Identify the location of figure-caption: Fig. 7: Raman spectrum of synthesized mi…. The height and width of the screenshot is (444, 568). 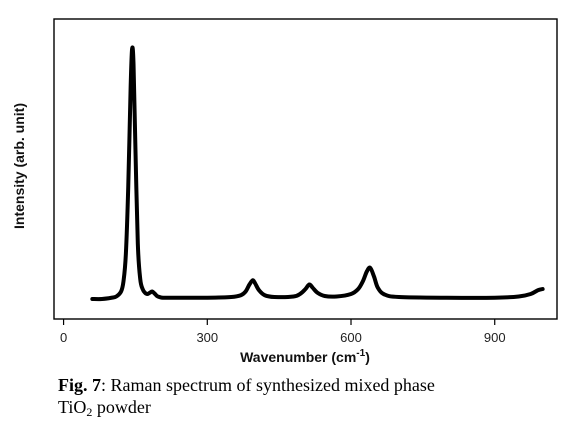
(308, 396).